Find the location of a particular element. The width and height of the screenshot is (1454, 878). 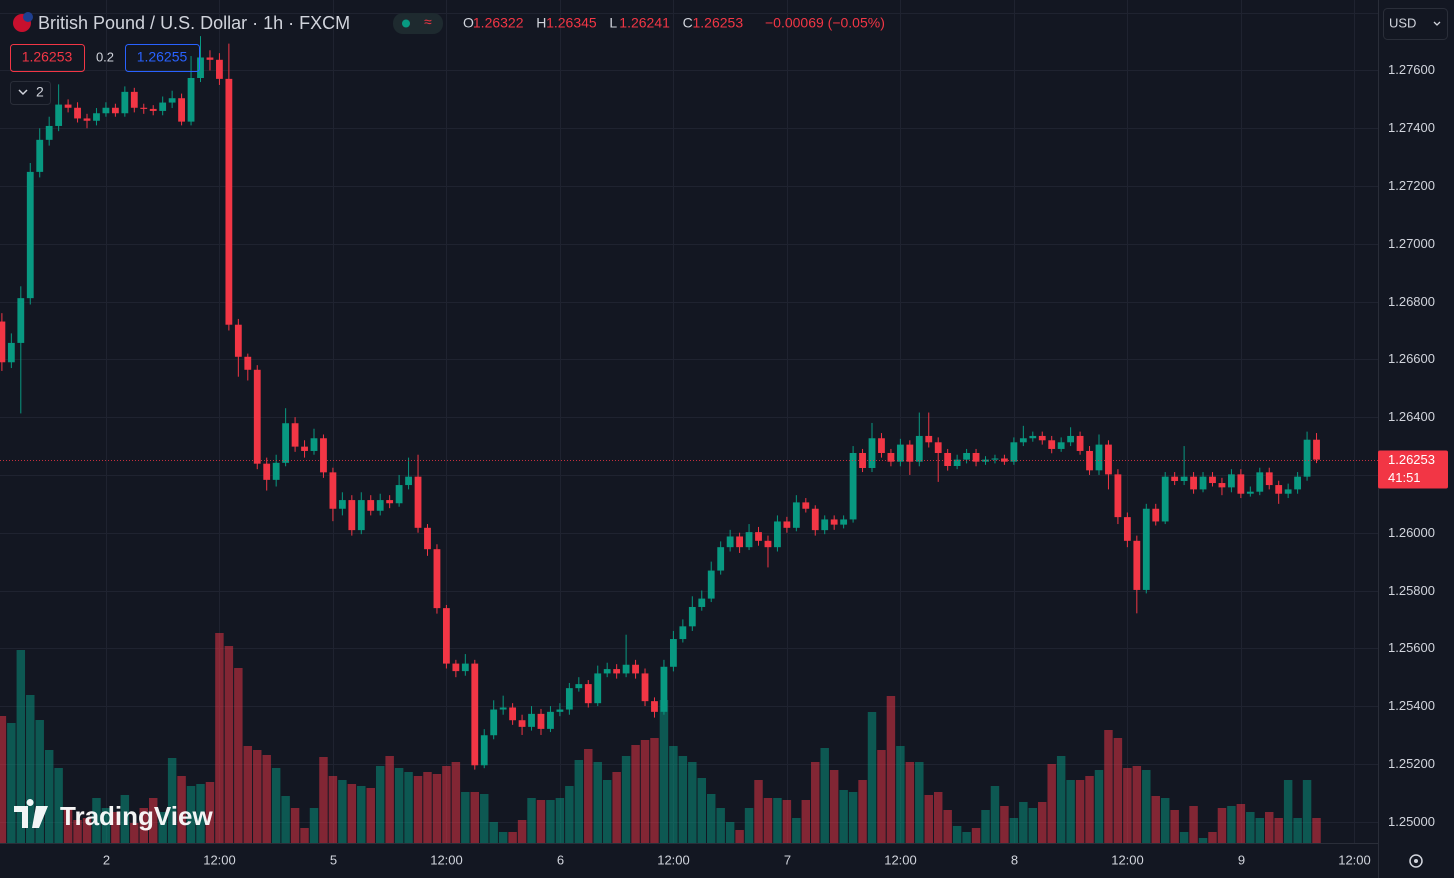

x-tick-label: 6 is located at coordinates (560, 859).